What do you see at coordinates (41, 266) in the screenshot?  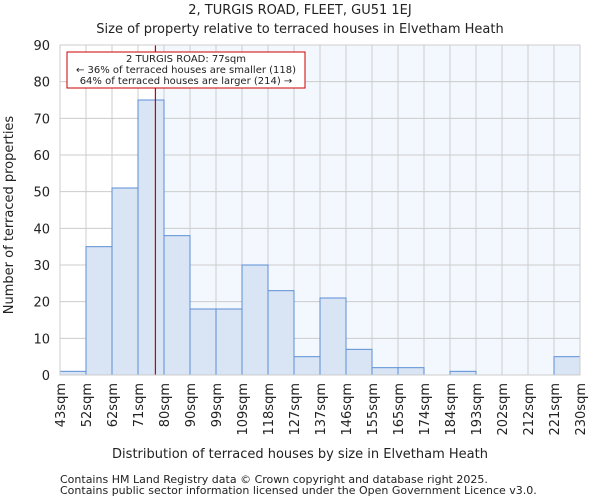 I see `y-tick-label: 30` at bounding box center [41, 266].